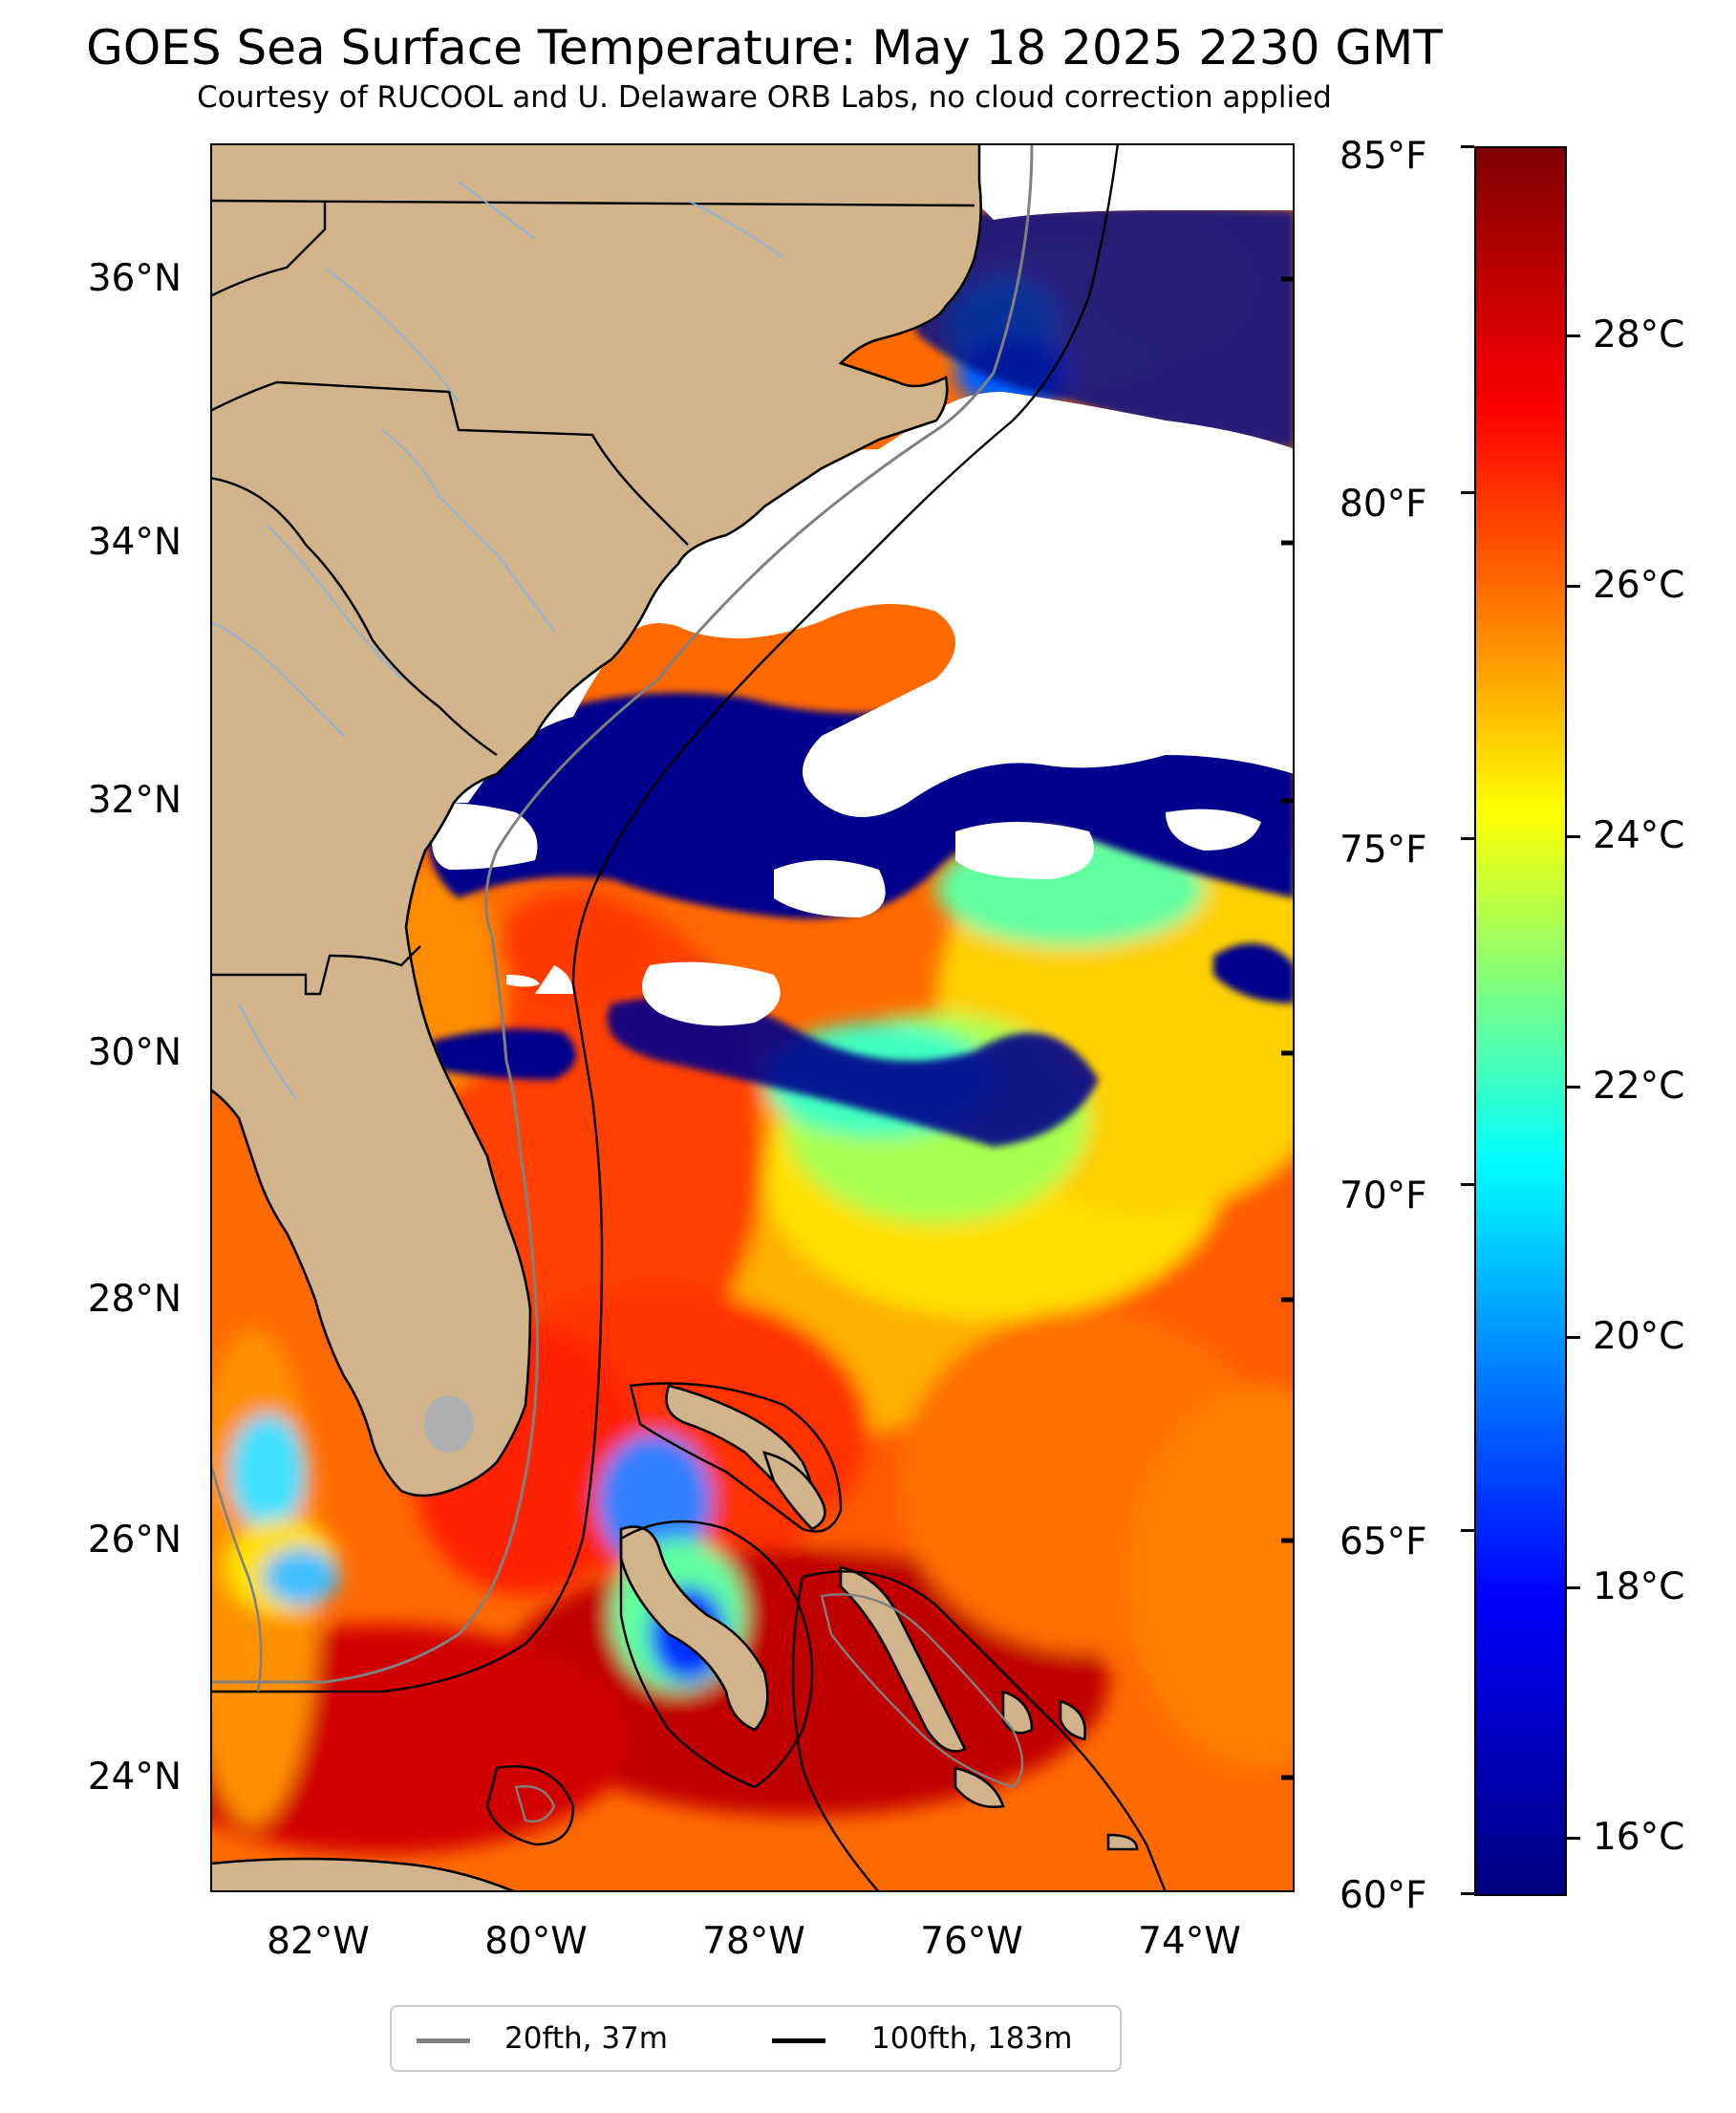 The height and width of the screenshot is (2113, 1736). Describe the element at coordinates (318, 1941) in the screenshot. I see `lon-tick-label: 82°W` at that location.